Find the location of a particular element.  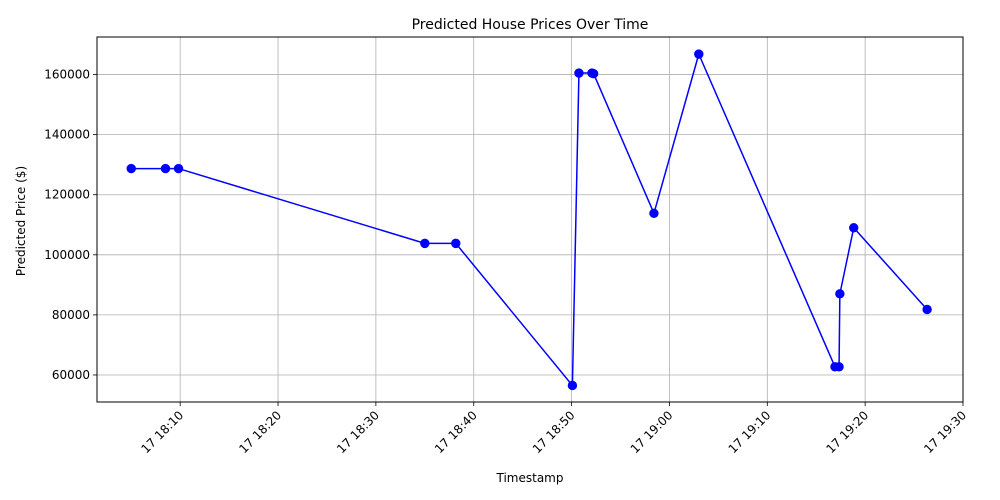

y-tick-label: 100000 is located at coordinates (67, 255).